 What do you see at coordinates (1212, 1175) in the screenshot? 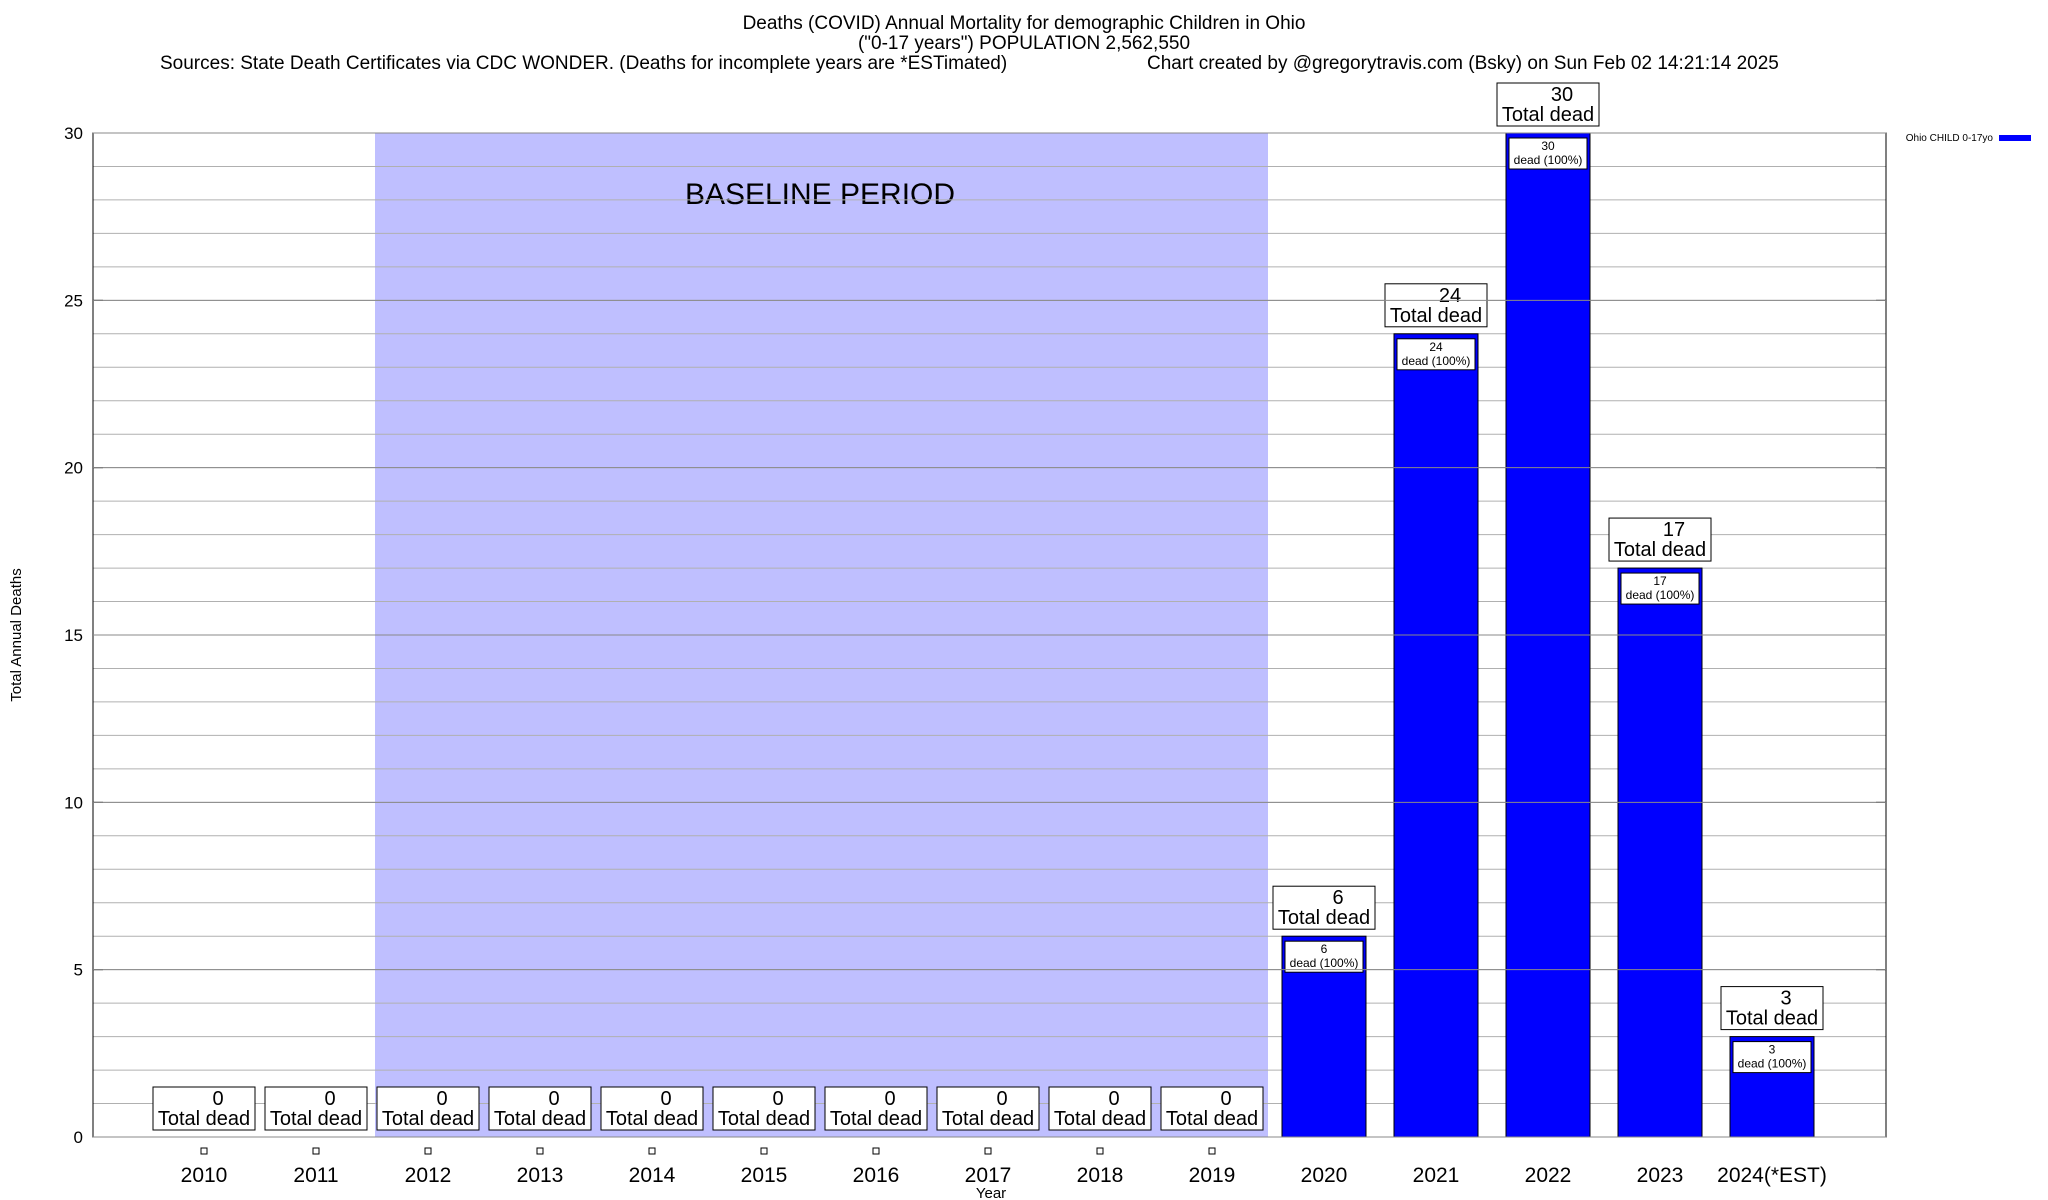
I see `x-tick-label: 2019` at bounding box center [1212, 1175].